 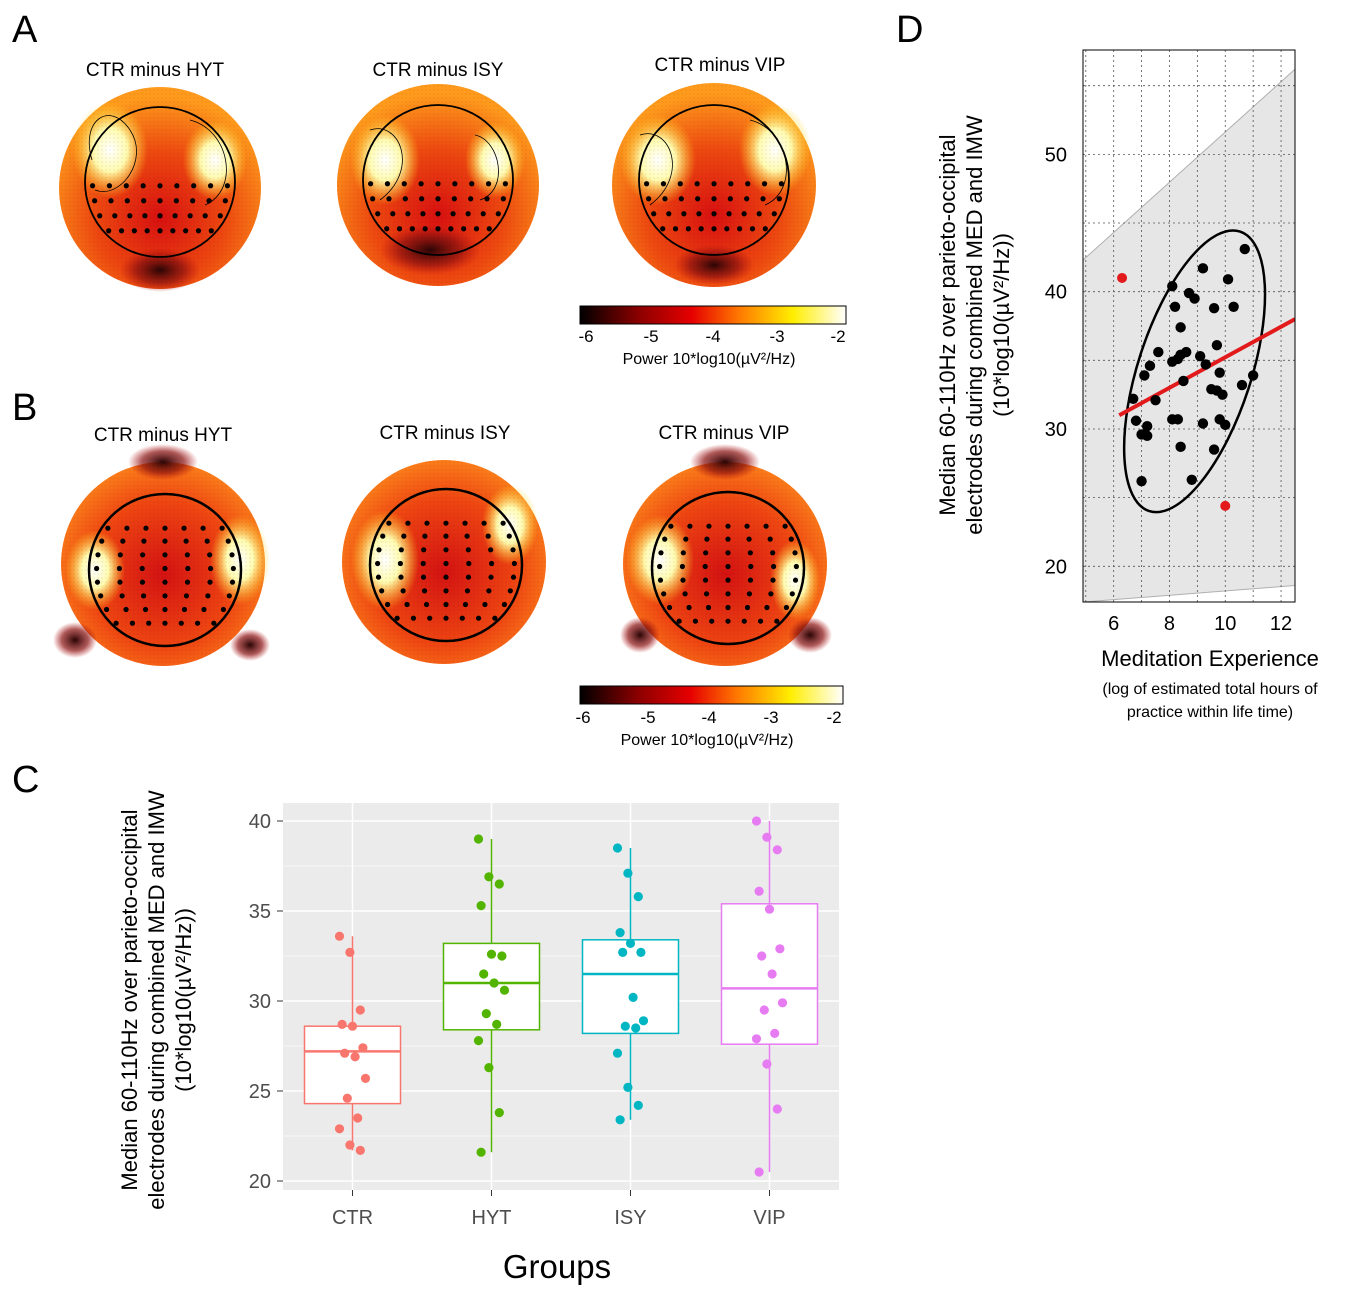 I want to click on topo-title-a-1: CTR minus HYT, so click(x=155, y=70).